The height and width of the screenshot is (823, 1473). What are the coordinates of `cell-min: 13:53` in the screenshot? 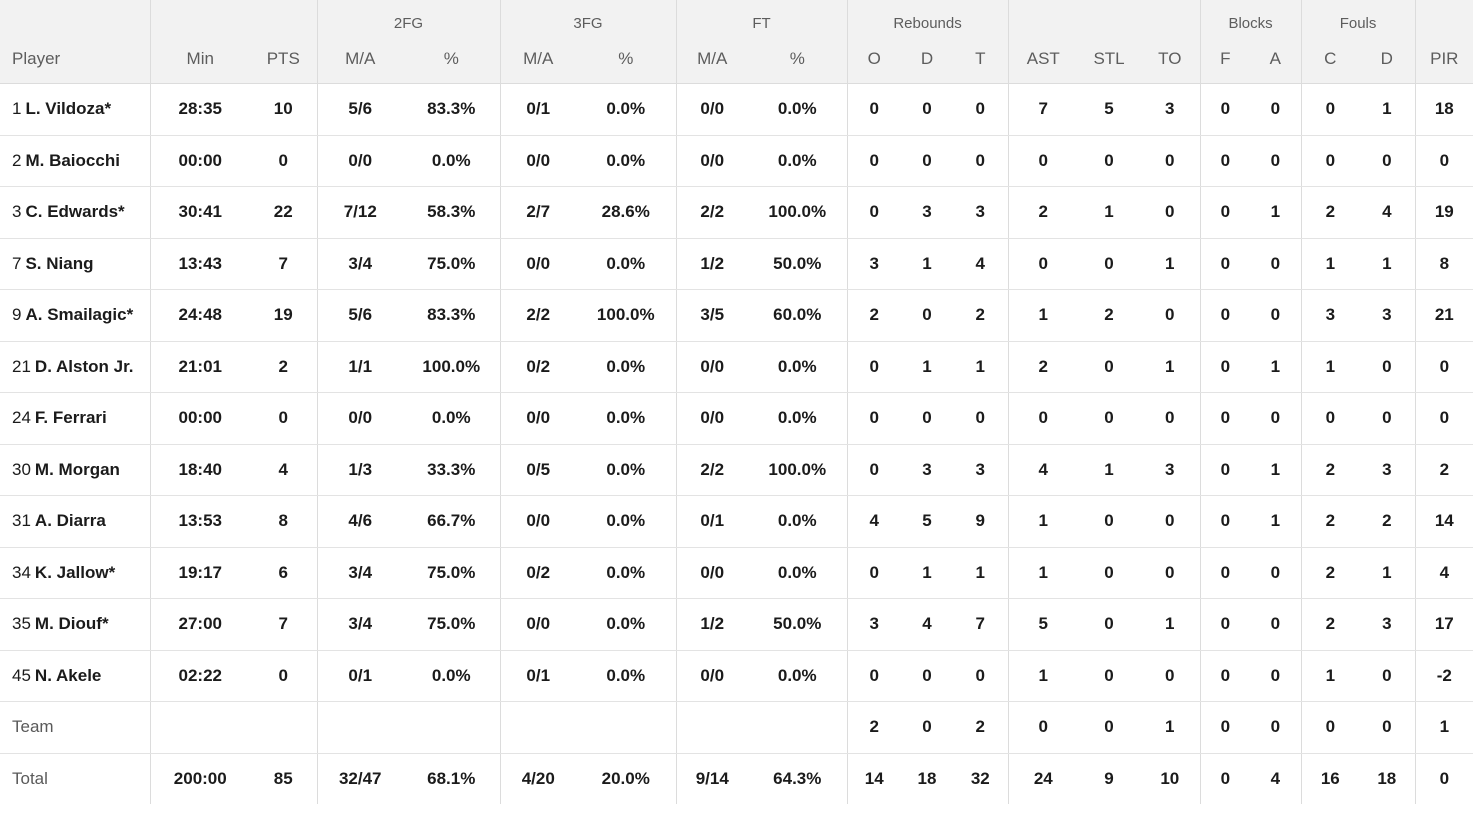 It's located at (200, 521).